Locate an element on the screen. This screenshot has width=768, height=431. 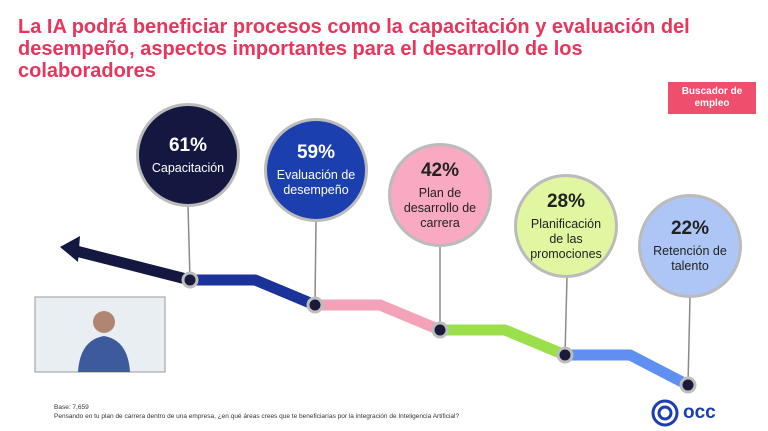
item-circle: 42% Plan de desarrollo de carrera is located at coordinates (440, 195).